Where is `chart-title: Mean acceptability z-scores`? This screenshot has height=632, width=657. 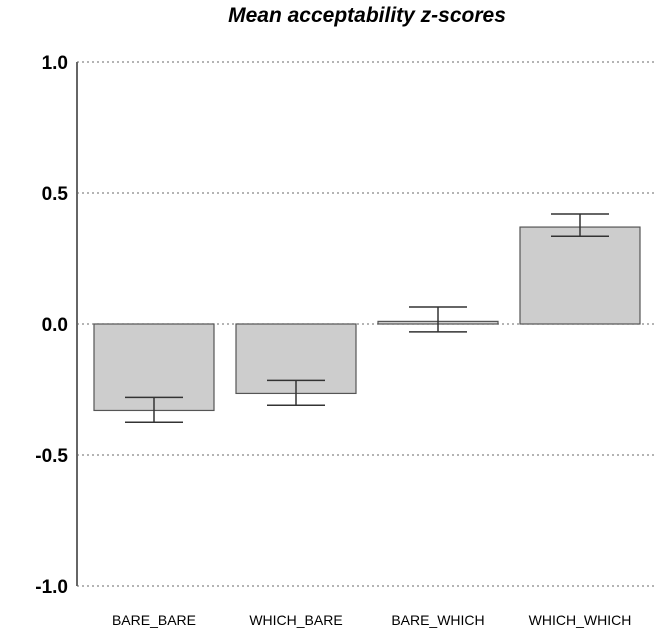 chart-title: Mean acceptability z-scores is located at coordinates (367, 15).